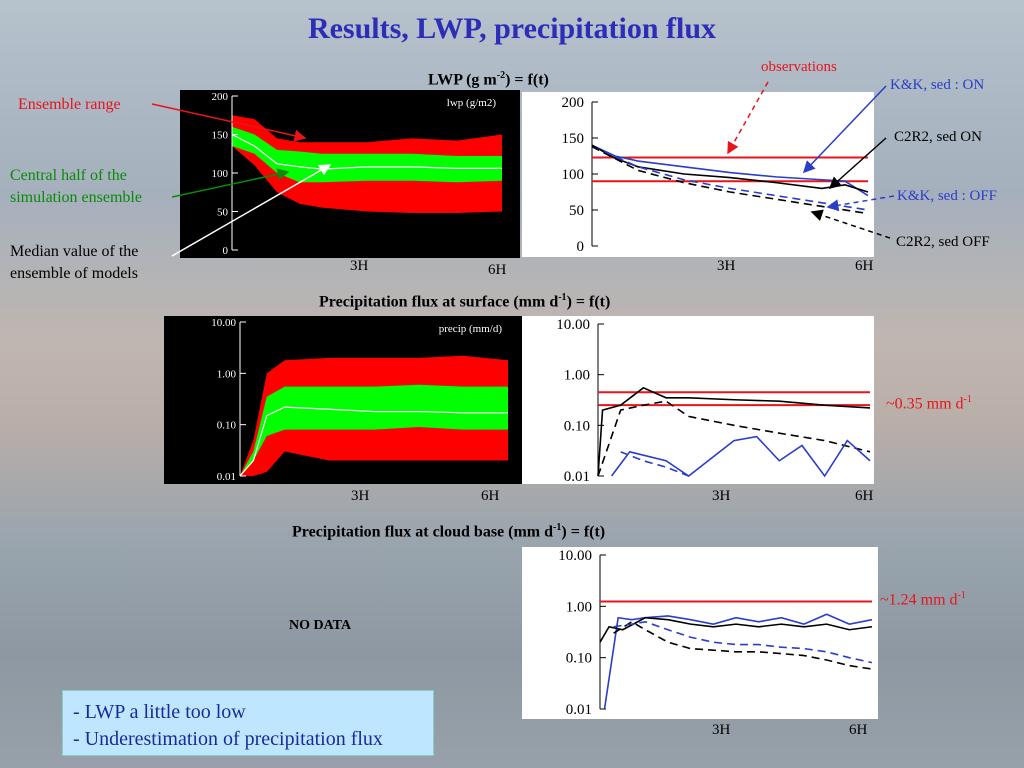 The width and height of the screenshot is (1024, 768). Describe the element at coordinates (512, 28) in the screenshot. I see `slide-title: Results, LWP, precipitation flux` at that location.